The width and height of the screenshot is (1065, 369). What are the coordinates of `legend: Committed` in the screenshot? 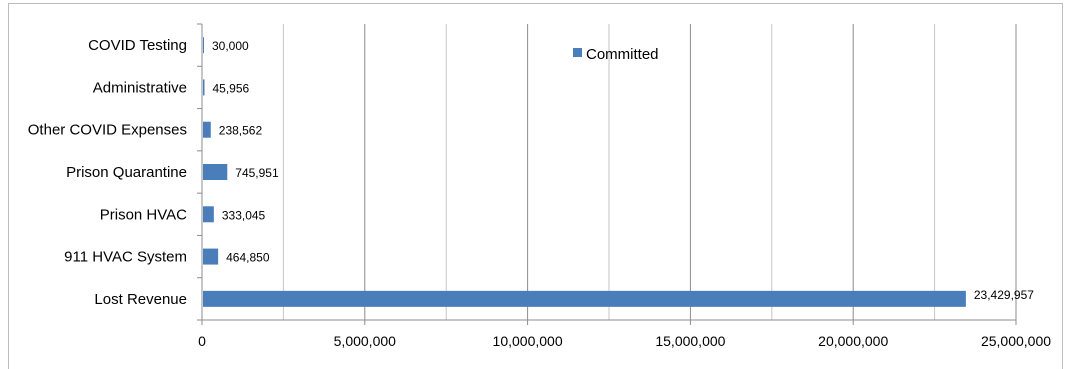 It's located at (616, 54).